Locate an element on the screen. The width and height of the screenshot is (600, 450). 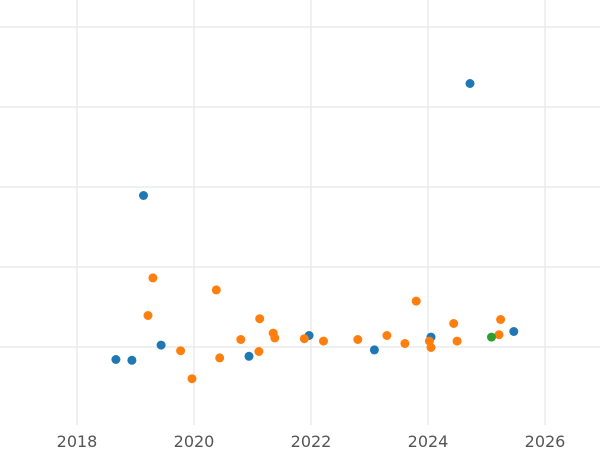
x-tick-labels: 2018 2020 2022 2024 2026 is located at coordinates (311, 441).